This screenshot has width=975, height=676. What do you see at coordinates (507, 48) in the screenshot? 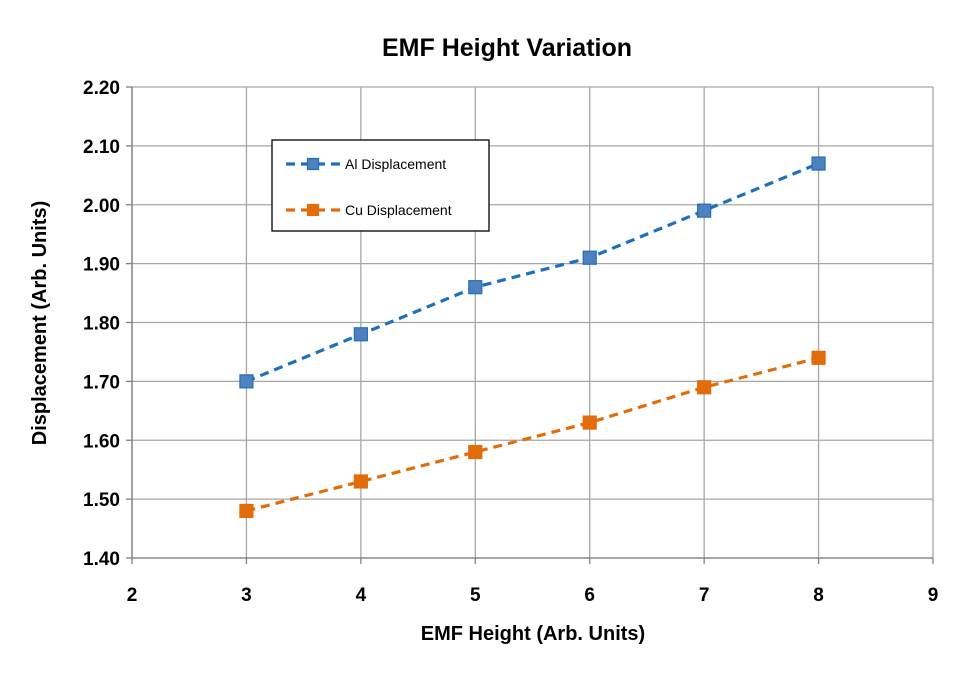
I see `chart-title: EMF Height Variation` at bounding box center [507, 48].